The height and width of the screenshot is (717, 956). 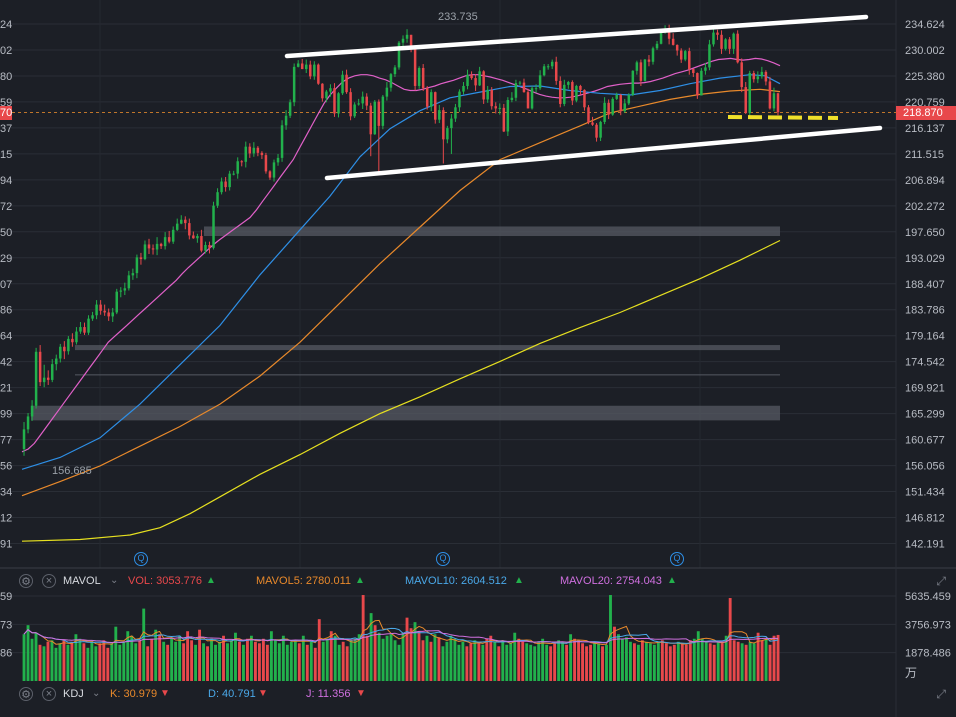 I want to click on up-arrow-icon: ▲, so click(x=211, y=580).